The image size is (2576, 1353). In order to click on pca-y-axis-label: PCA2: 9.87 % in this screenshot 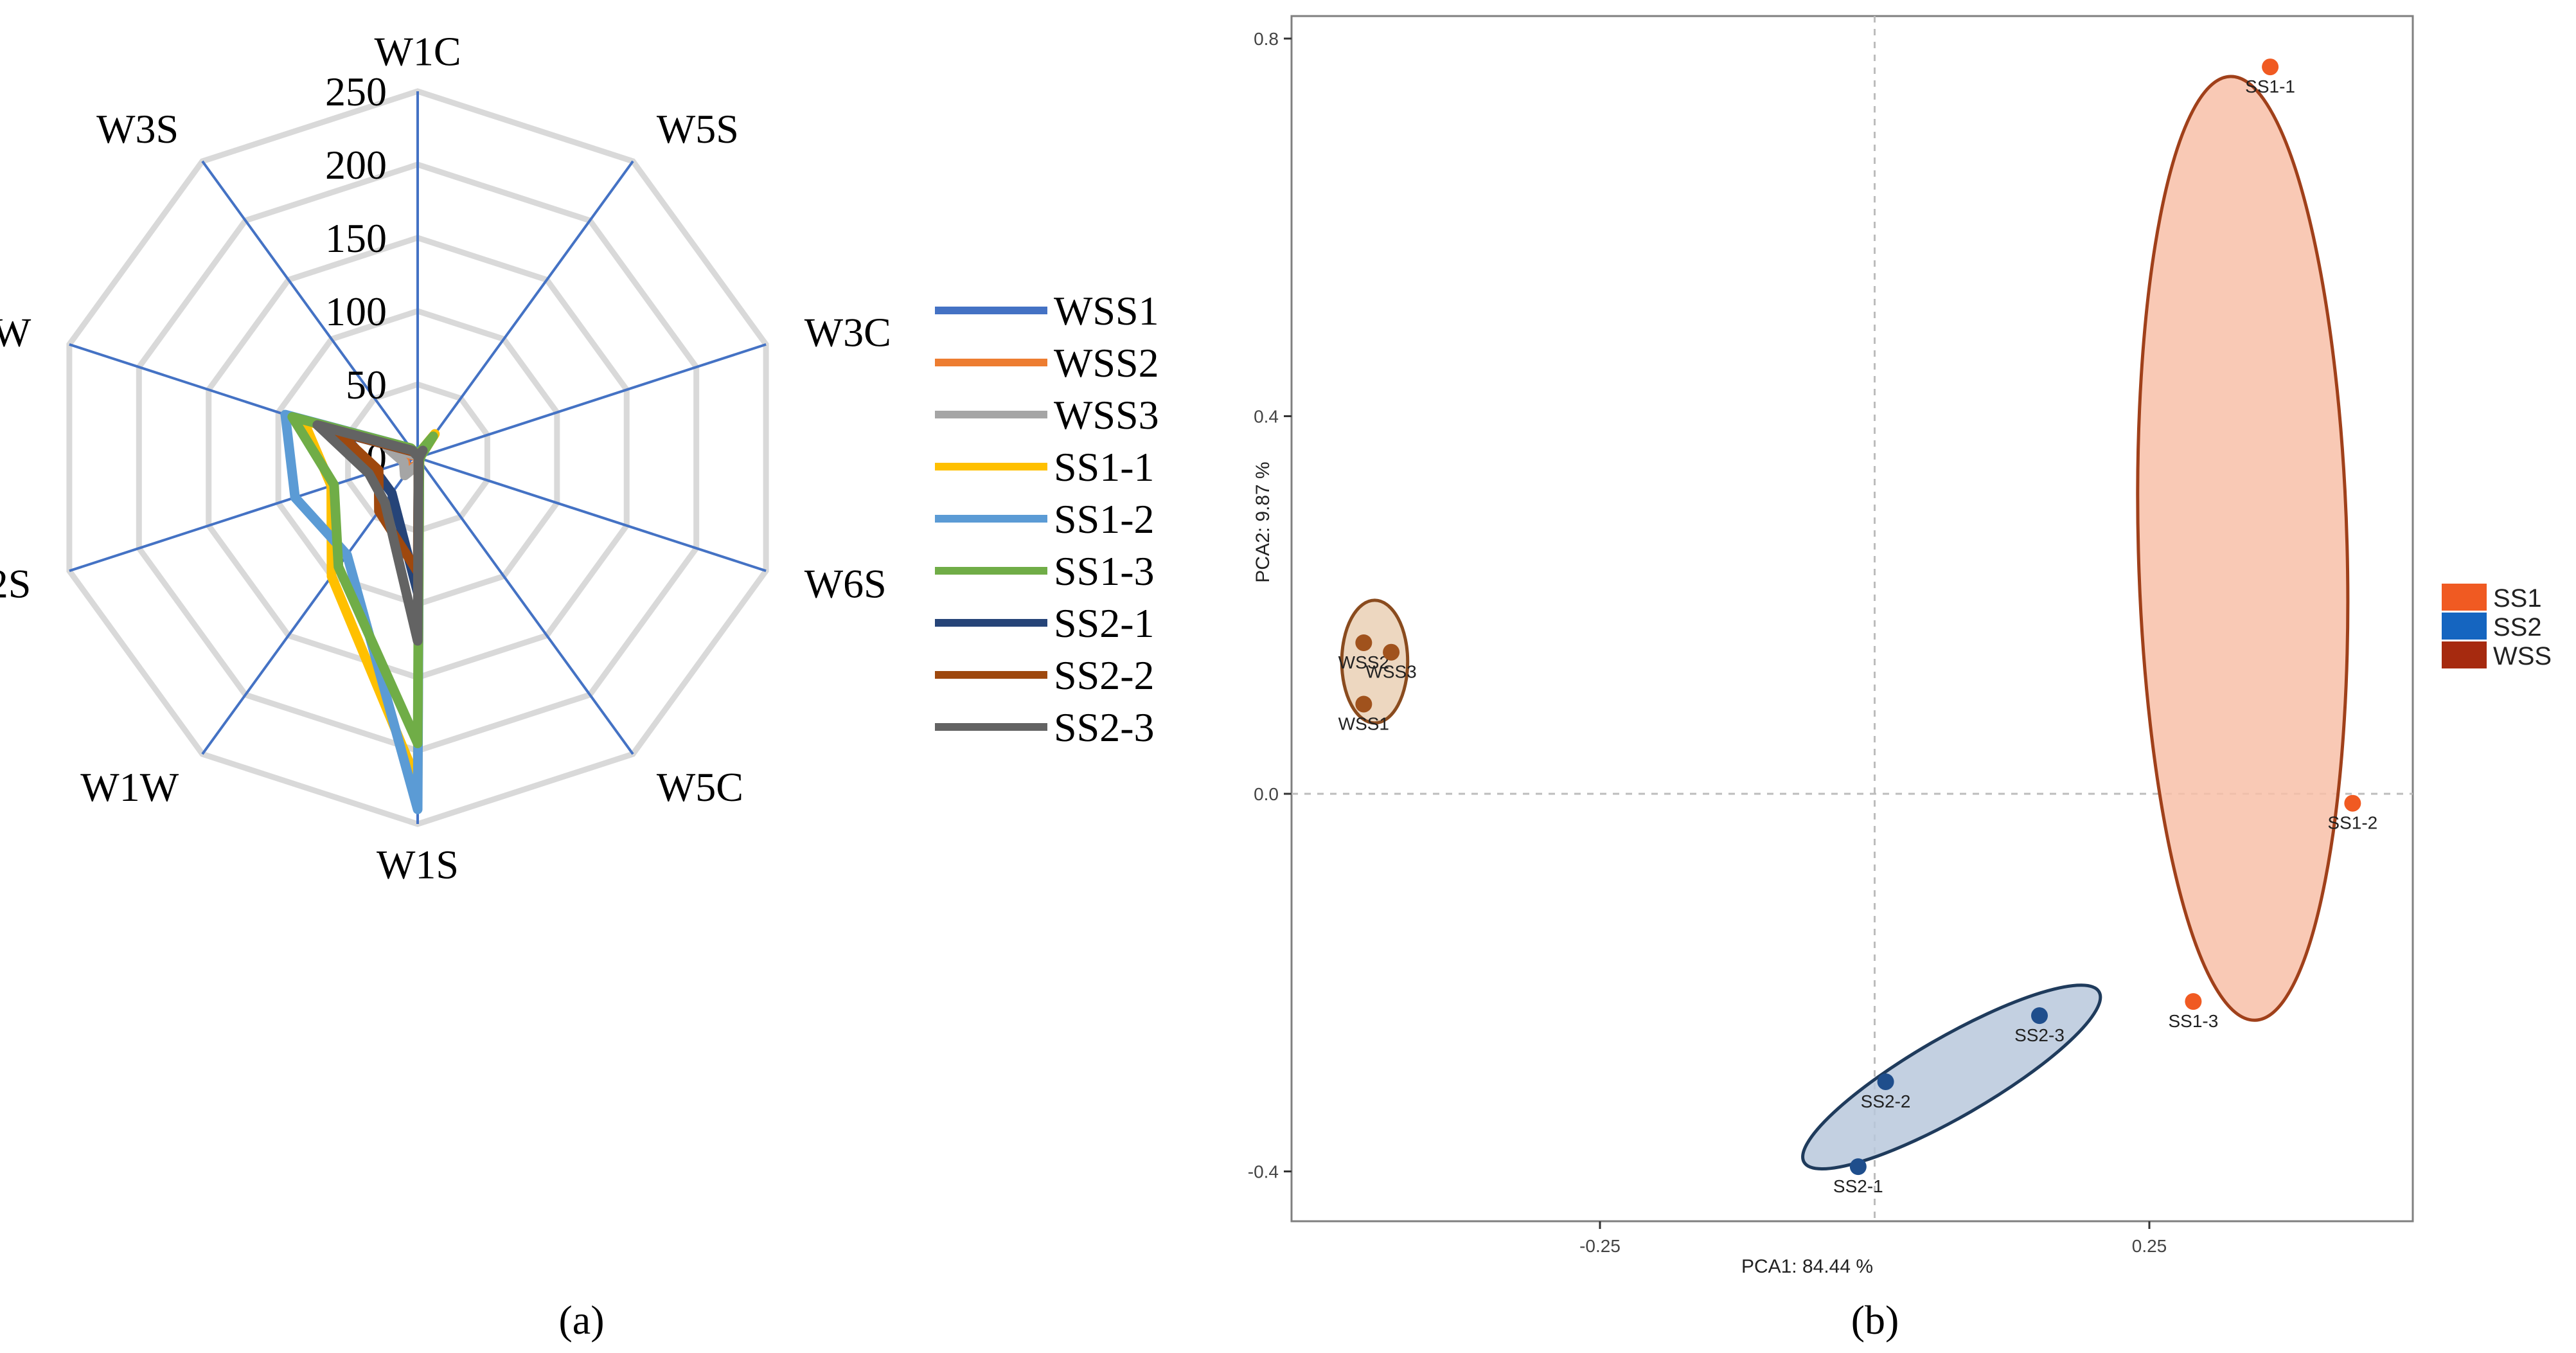, I will do `click(1263, 521)`.